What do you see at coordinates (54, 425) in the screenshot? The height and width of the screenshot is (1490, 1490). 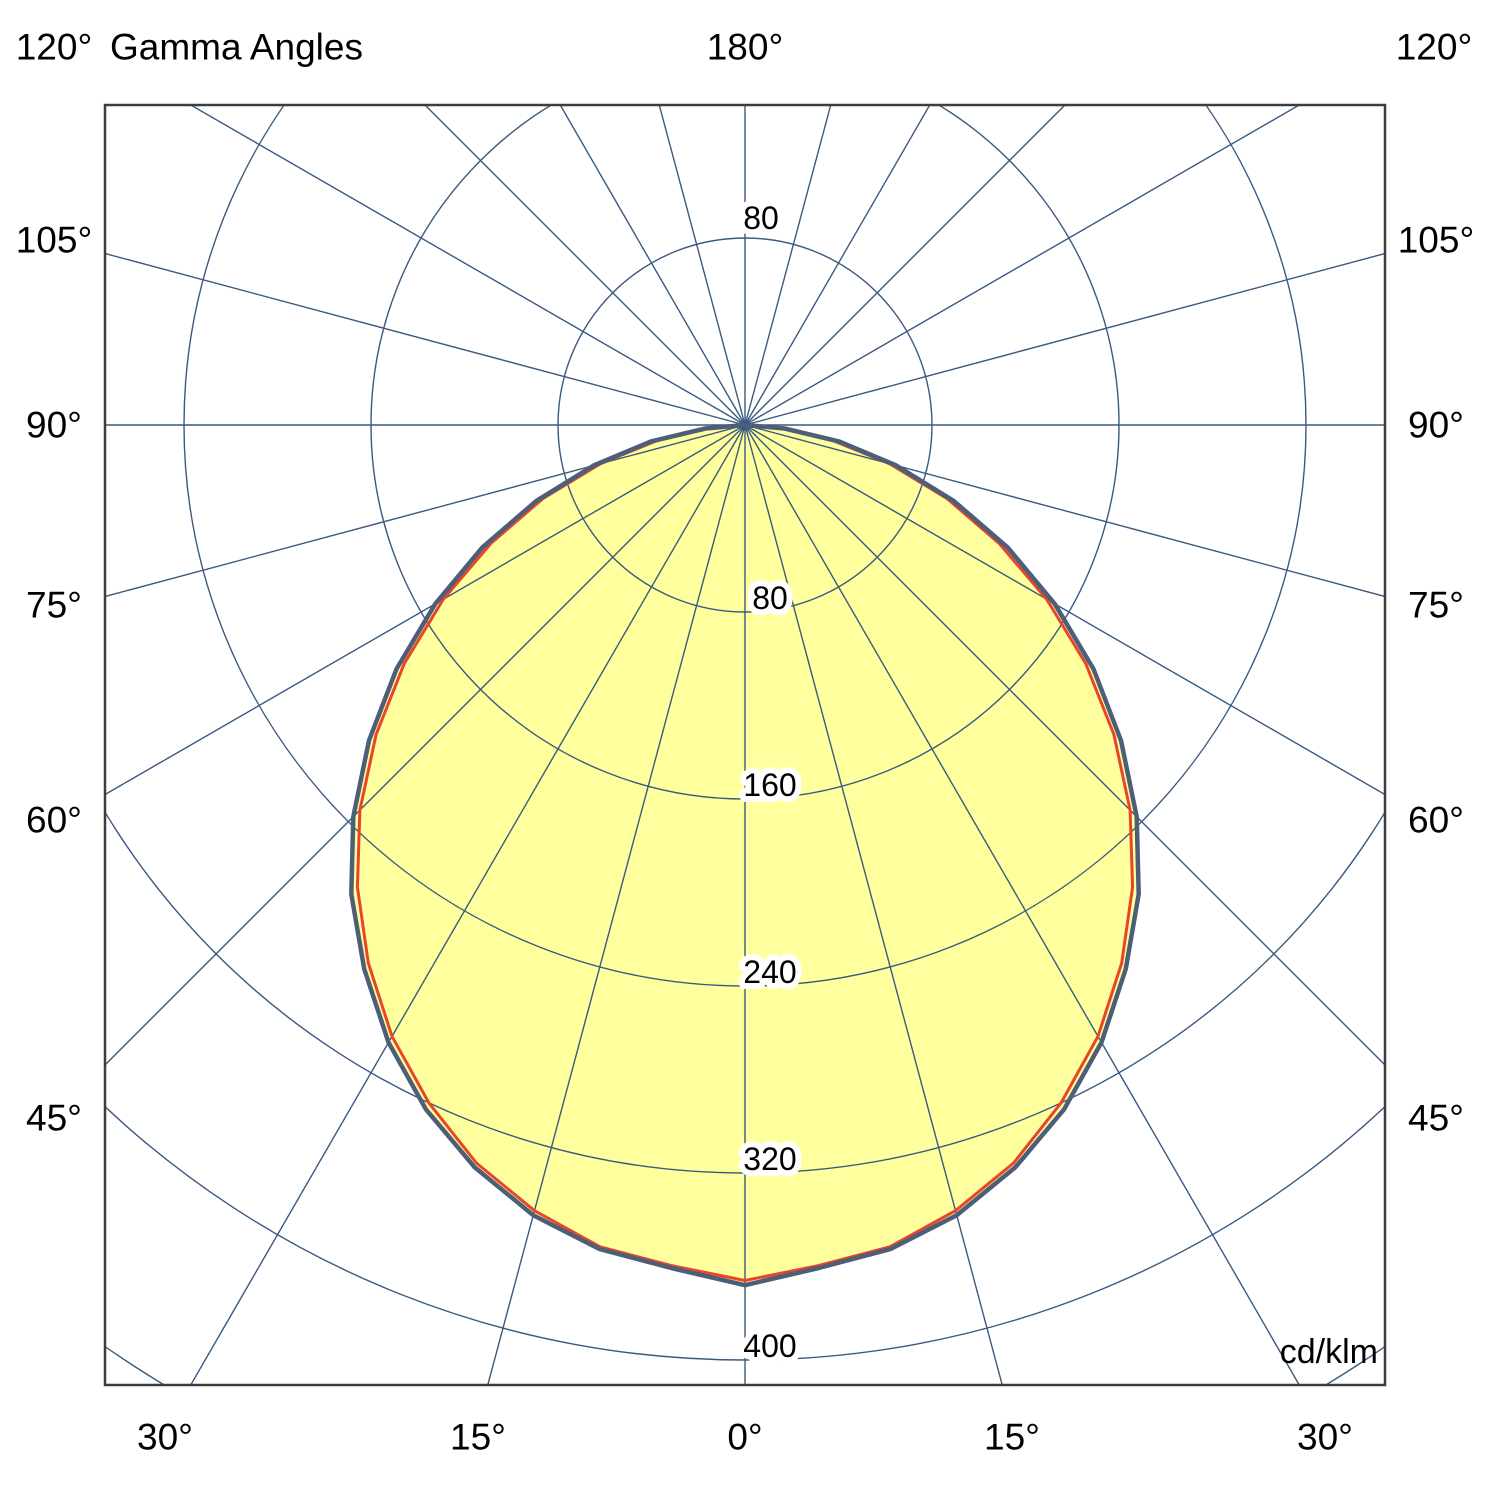 I see `axis-label-left: 90°` at bounding box center [54, 425].